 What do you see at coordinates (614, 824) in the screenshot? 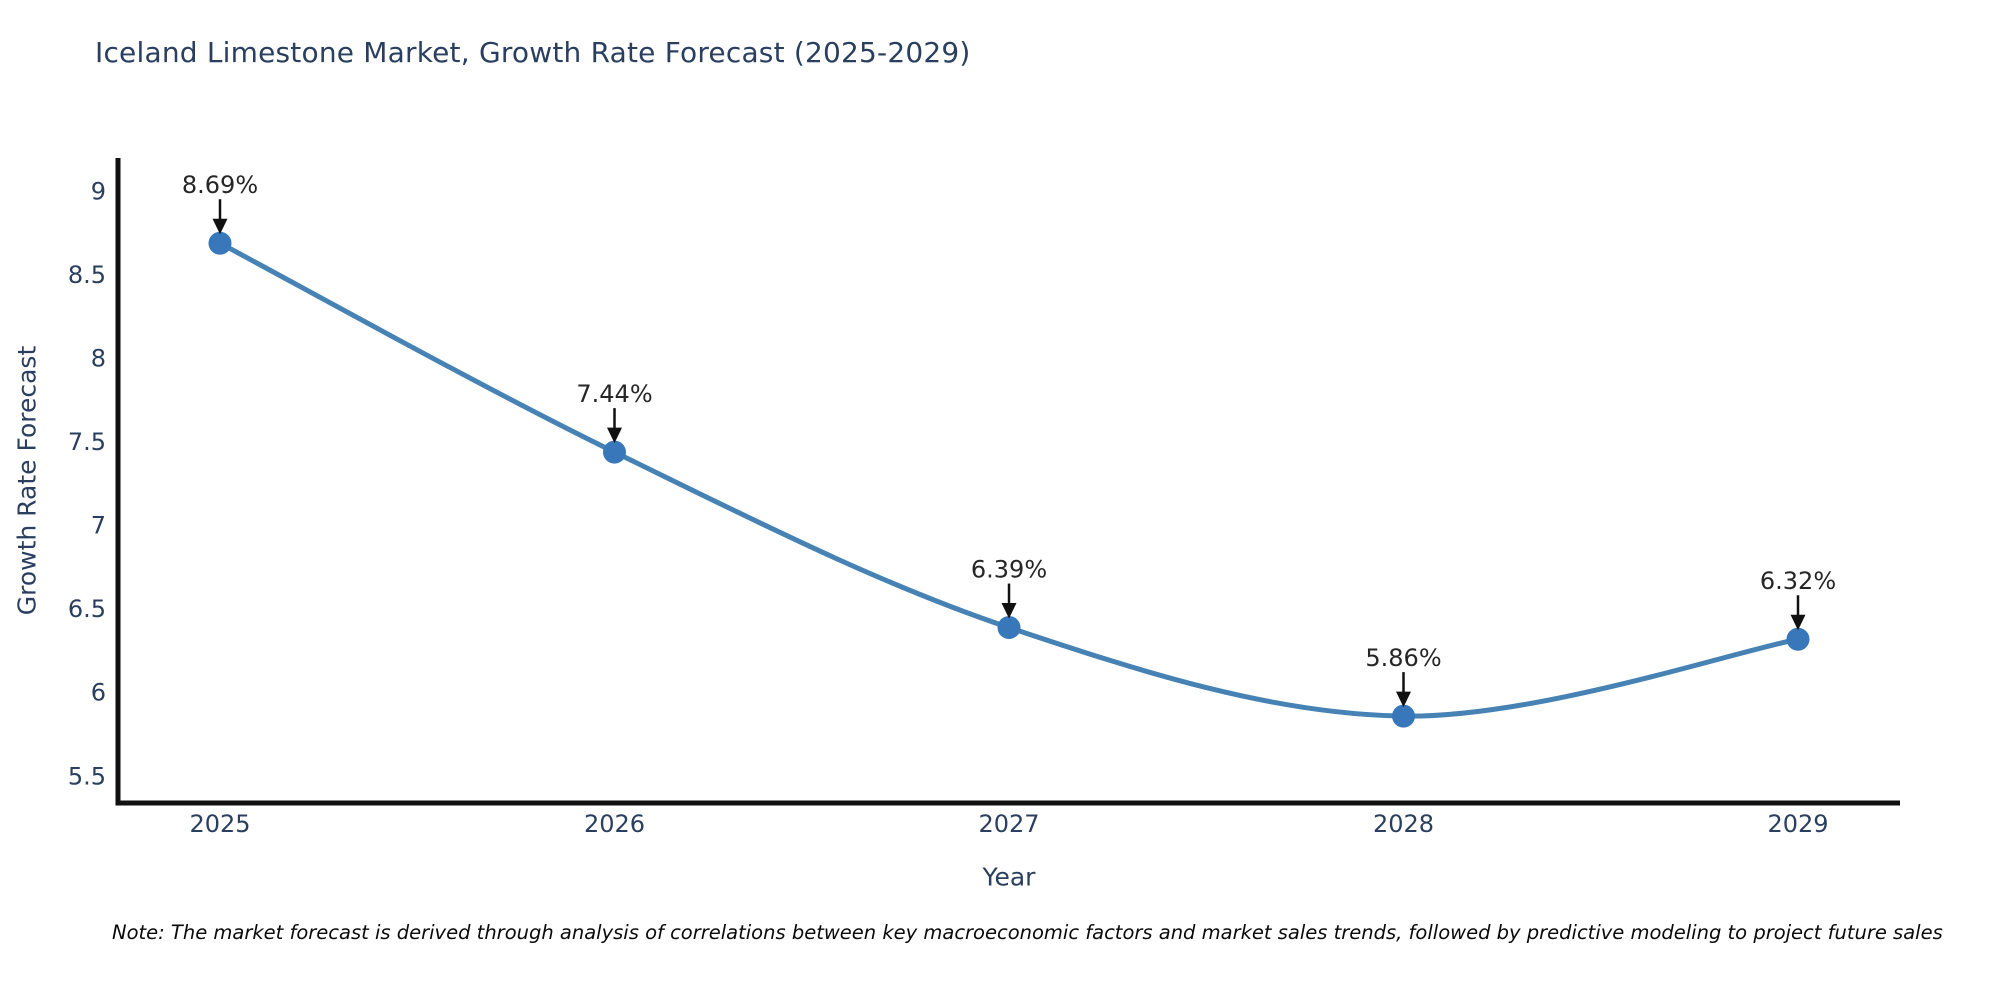
I see `x-tick-label: 2026` at bounding box center [614, 824].